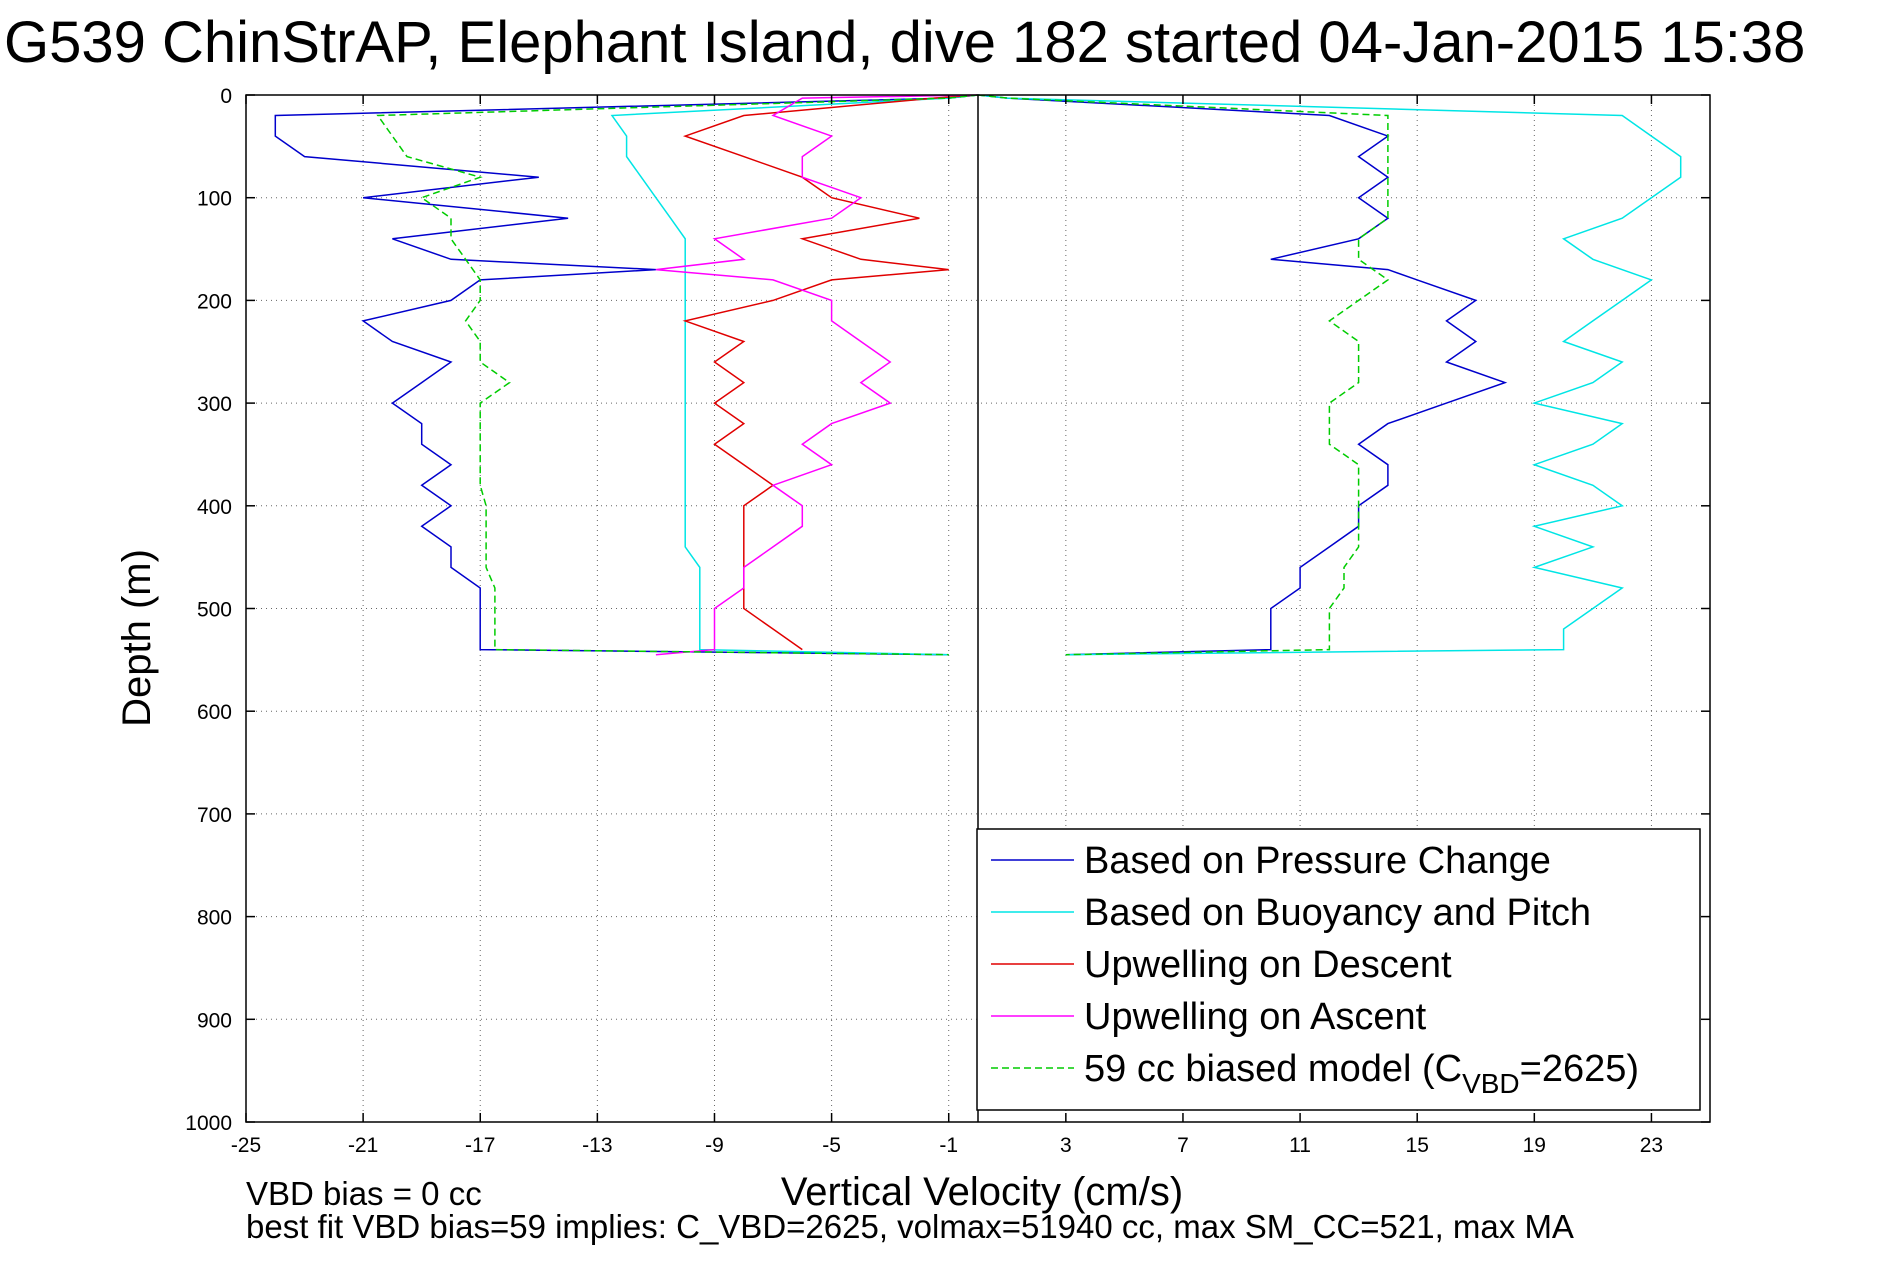 Image resolution: width=1891 pixels, height=1262 pixels. I want to click on y-tick-label: 800, so click(214, 918).